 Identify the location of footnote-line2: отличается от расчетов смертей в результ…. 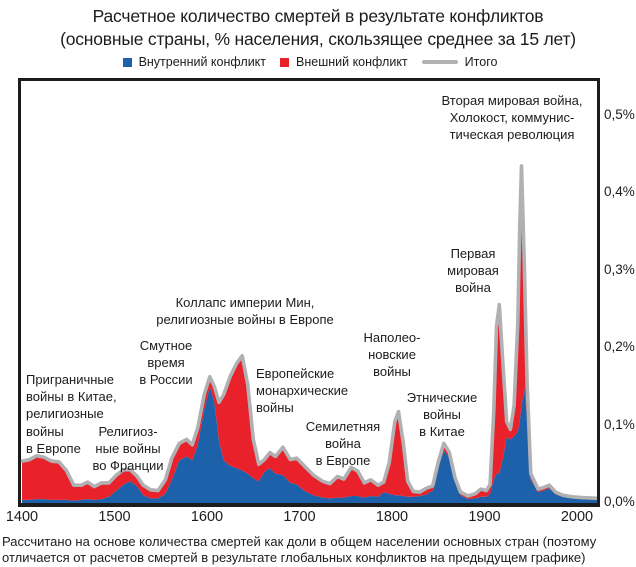
(294, 557).